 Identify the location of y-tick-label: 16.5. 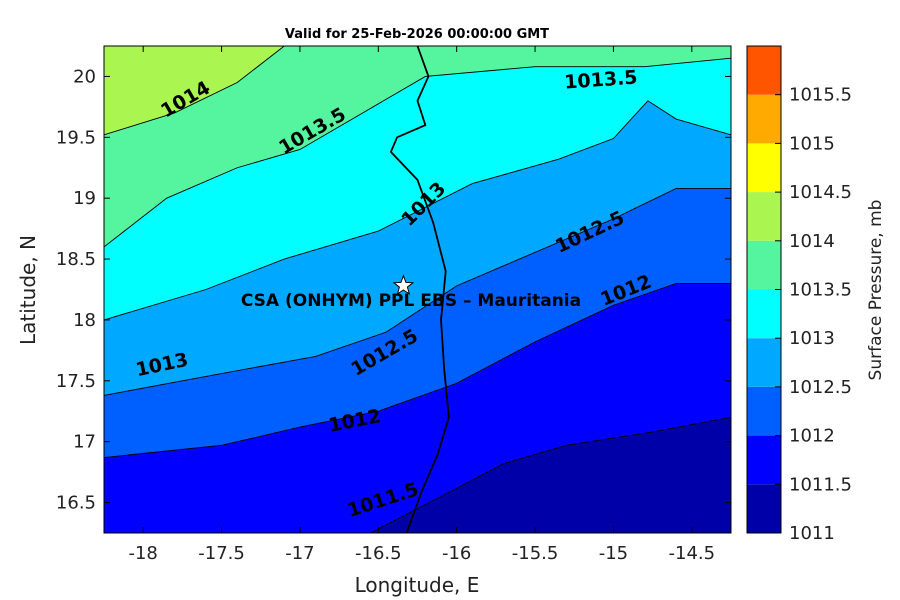
(76, 503).